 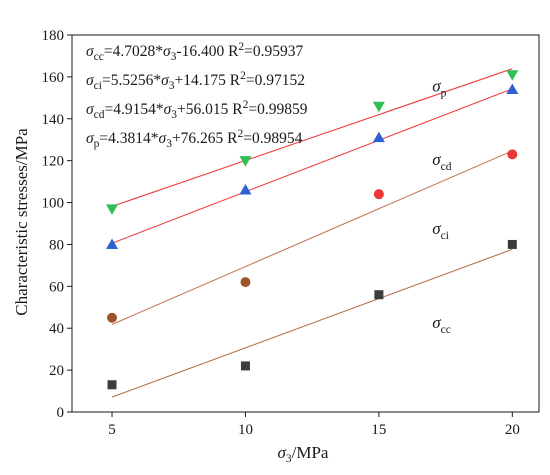 I want to click on y-tick-label: 40, so click(x=56, y=329).